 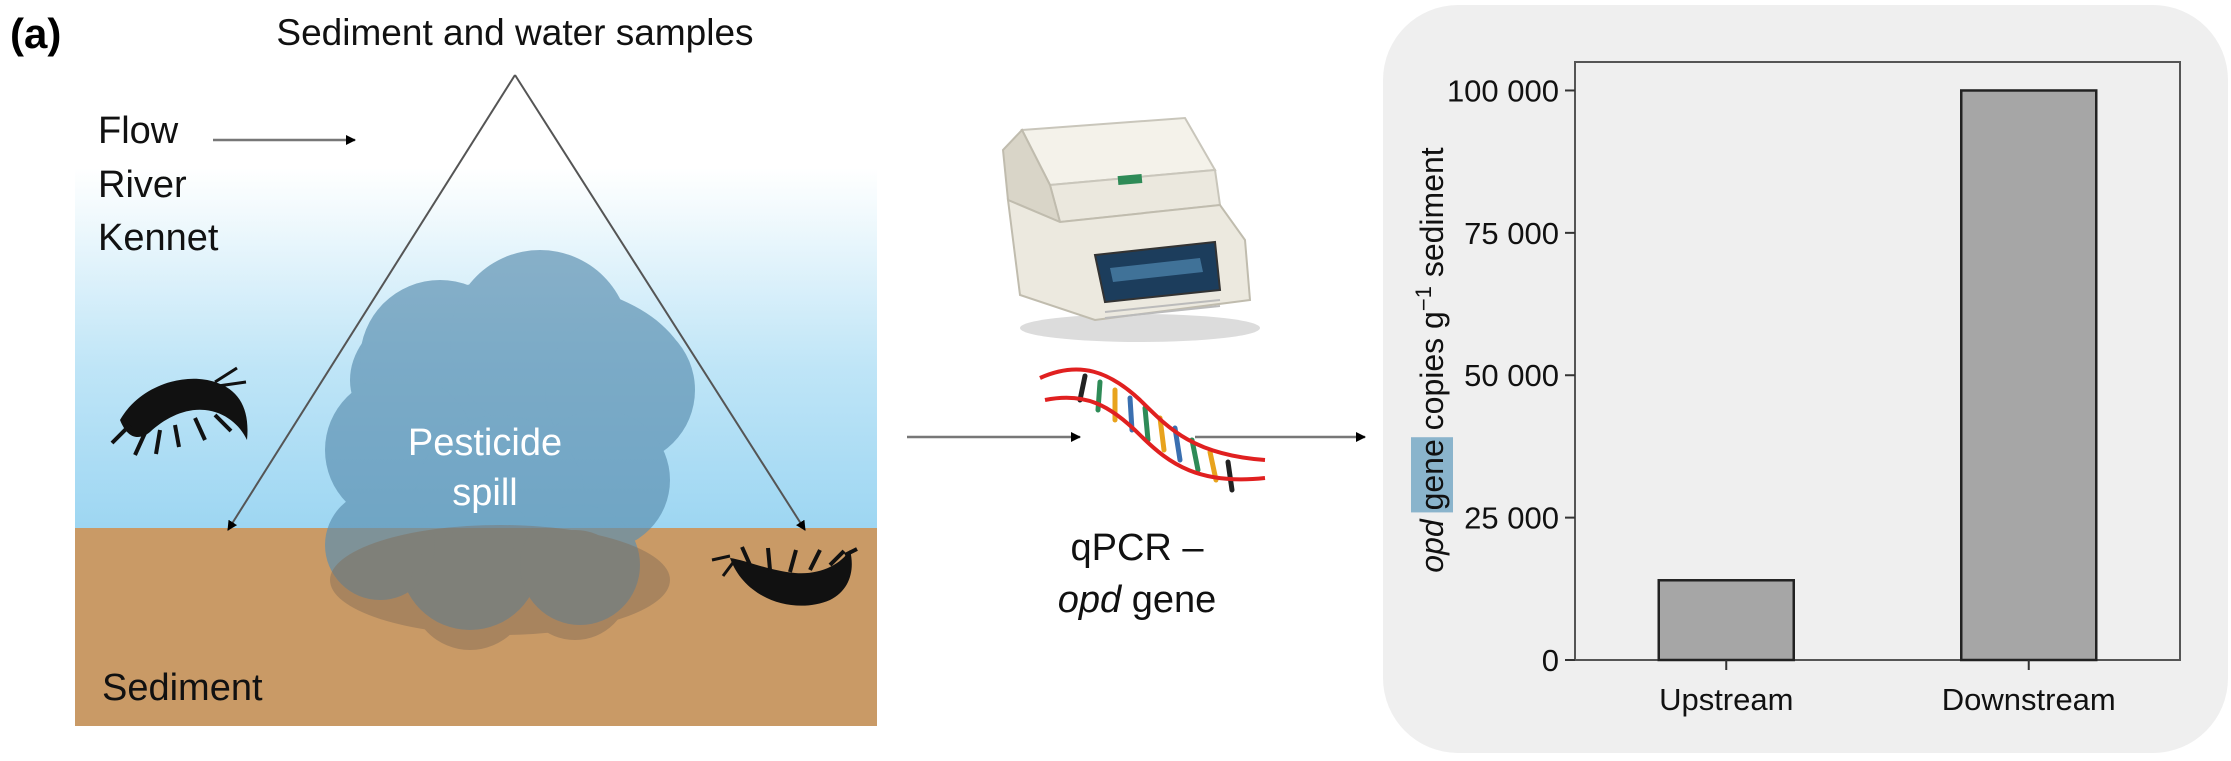 I want to click on sediment-label: Sediment, so click(x=182, y=688).